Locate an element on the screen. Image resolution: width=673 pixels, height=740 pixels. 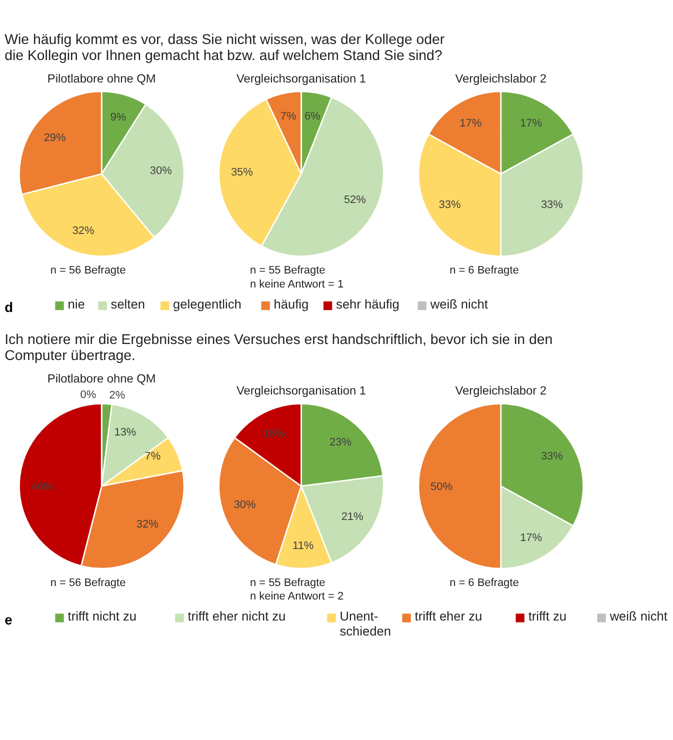
chart-subtitle: Ich notiere mir die Ergebnisse eines Versuches erst handschriftlich, bevor ich sie in den Computer übertrage. is located at coordinates (278, 348).